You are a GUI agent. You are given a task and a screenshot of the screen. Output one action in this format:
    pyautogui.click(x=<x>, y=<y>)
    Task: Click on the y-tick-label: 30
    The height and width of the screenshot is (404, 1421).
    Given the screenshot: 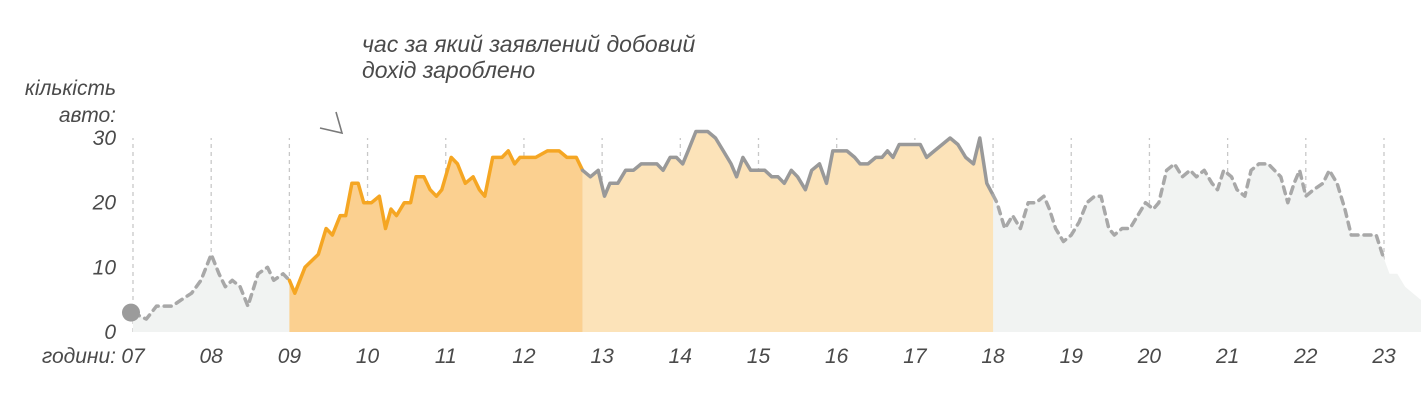 What is the action you would take?
    pyautogui.click(x=105, y=138)
    